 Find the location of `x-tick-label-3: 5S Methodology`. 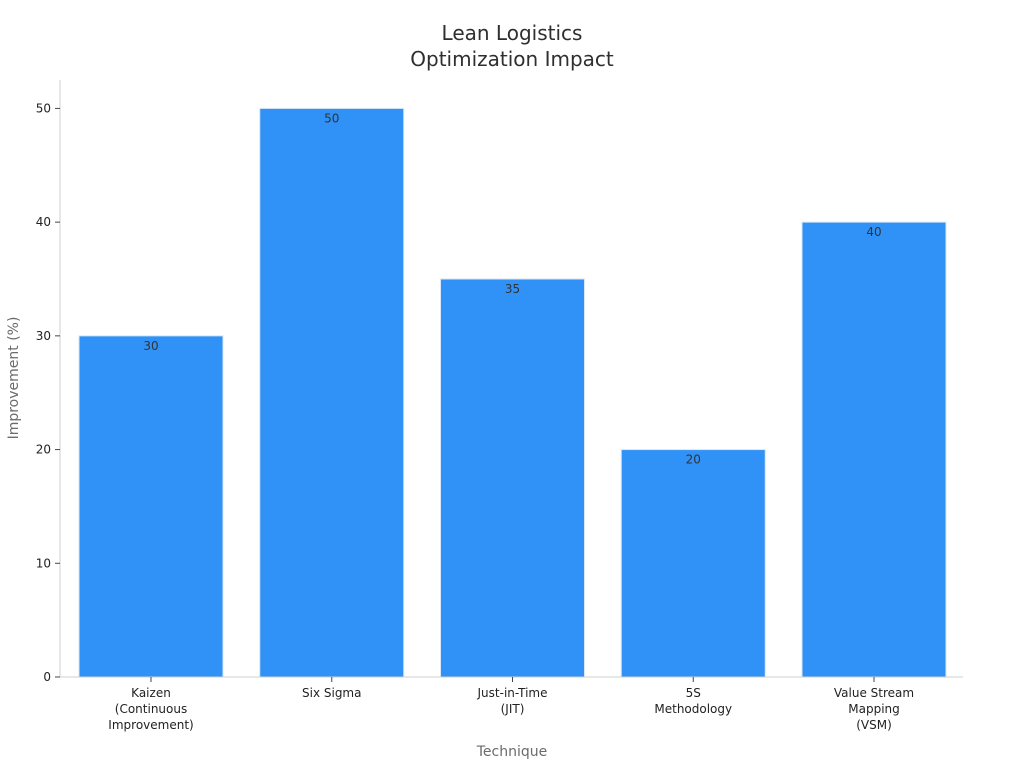

x-tick-label-3: 5S Methodology is located at coordinates (693, 701).